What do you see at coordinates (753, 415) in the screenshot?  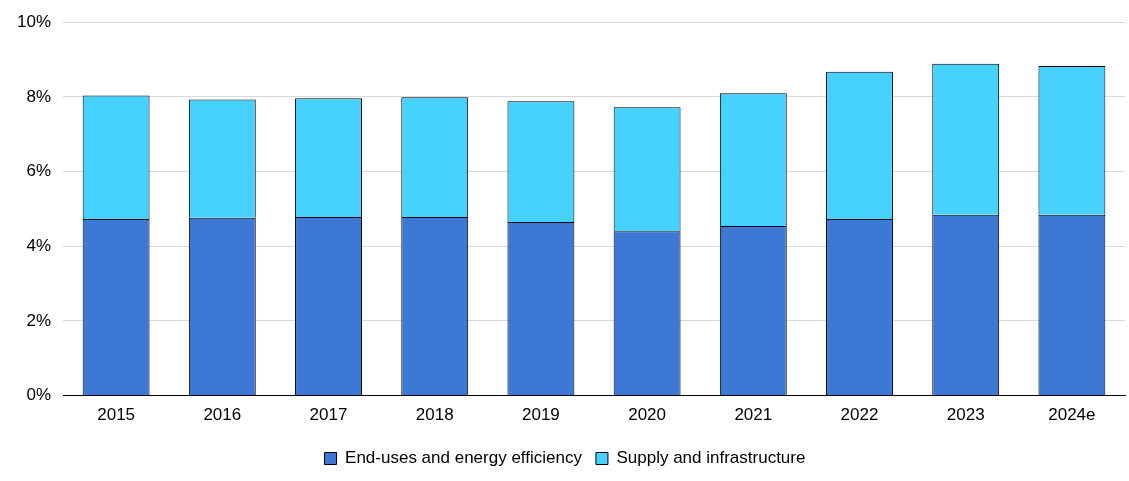 I see `x-tick-label: 2021` at bounding box center [753, 415].